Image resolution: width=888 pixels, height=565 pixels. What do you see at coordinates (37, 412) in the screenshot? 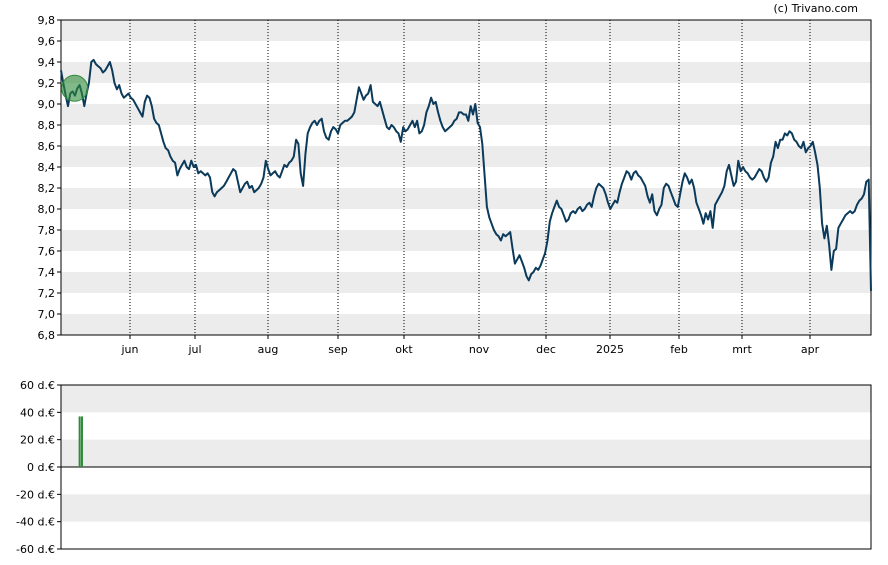
I see `y-tick-label: 40 d.€` at bounding box center [37, 412].